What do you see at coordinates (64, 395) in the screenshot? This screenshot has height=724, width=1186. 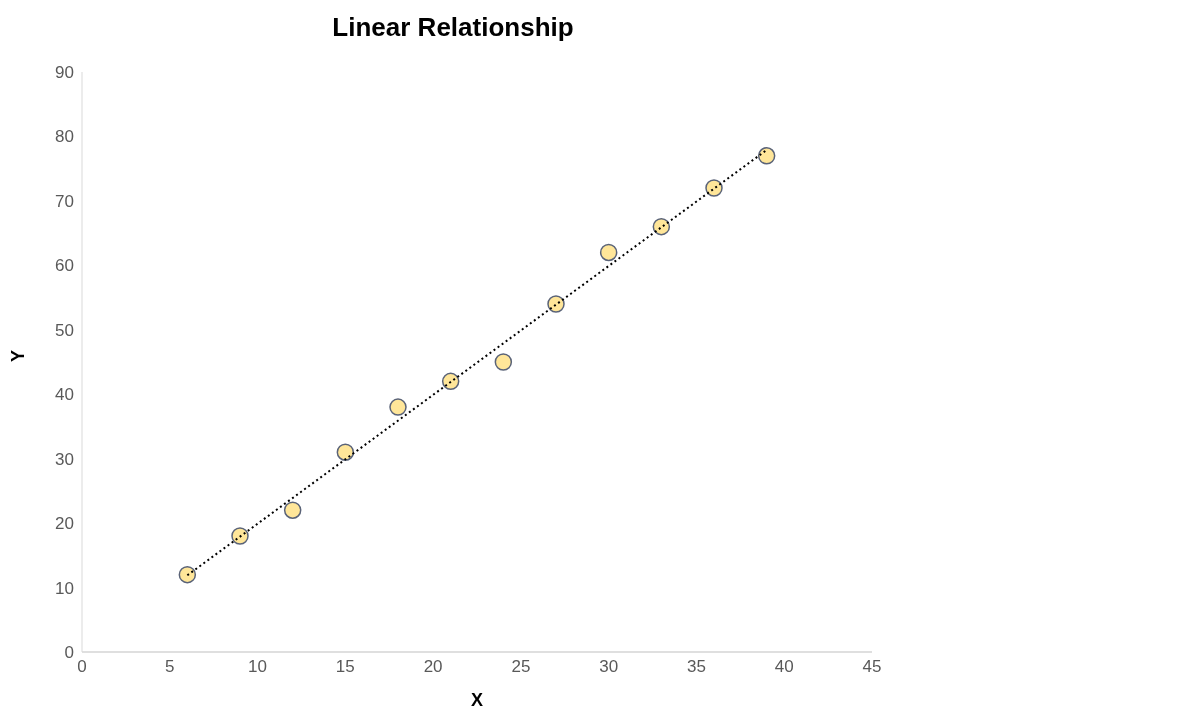 I see `y-tick-label: 40` at bounding box center [64, 395].